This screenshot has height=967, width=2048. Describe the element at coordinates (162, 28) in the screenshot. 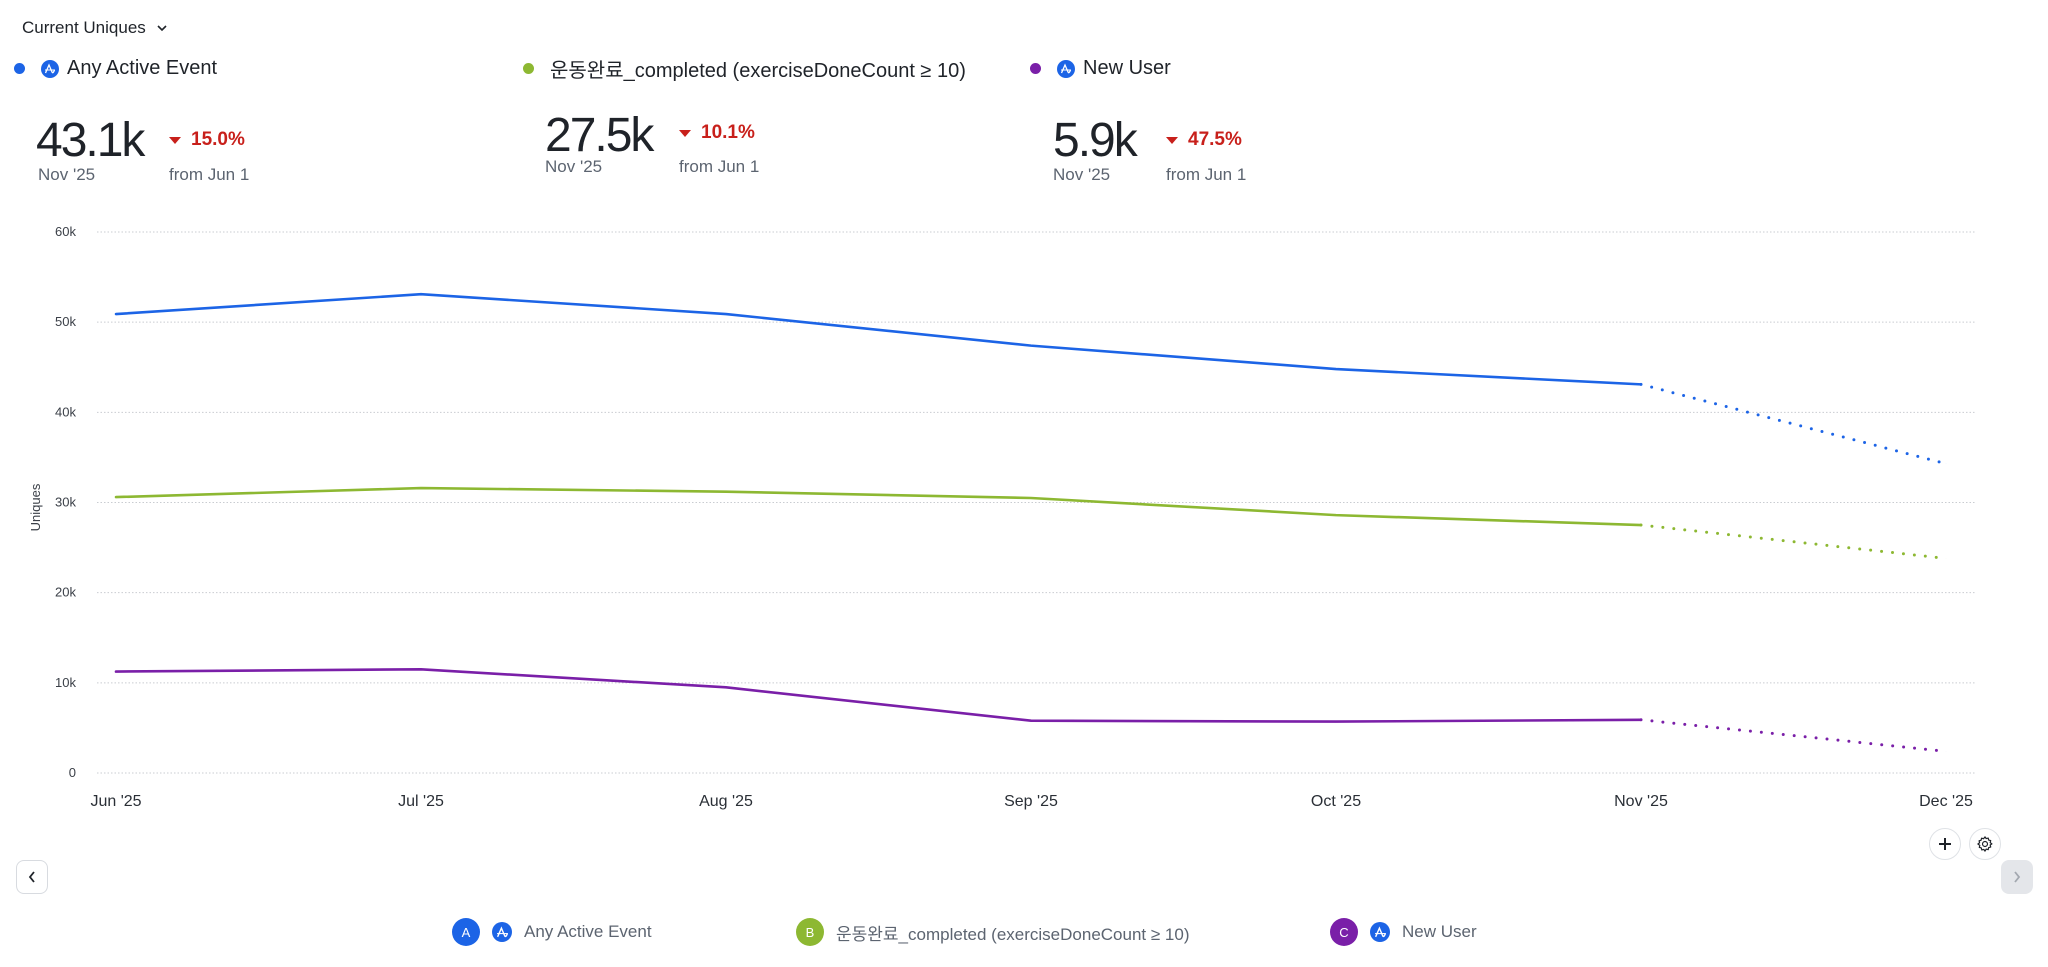

I see `chevron-down-icon` at that location.